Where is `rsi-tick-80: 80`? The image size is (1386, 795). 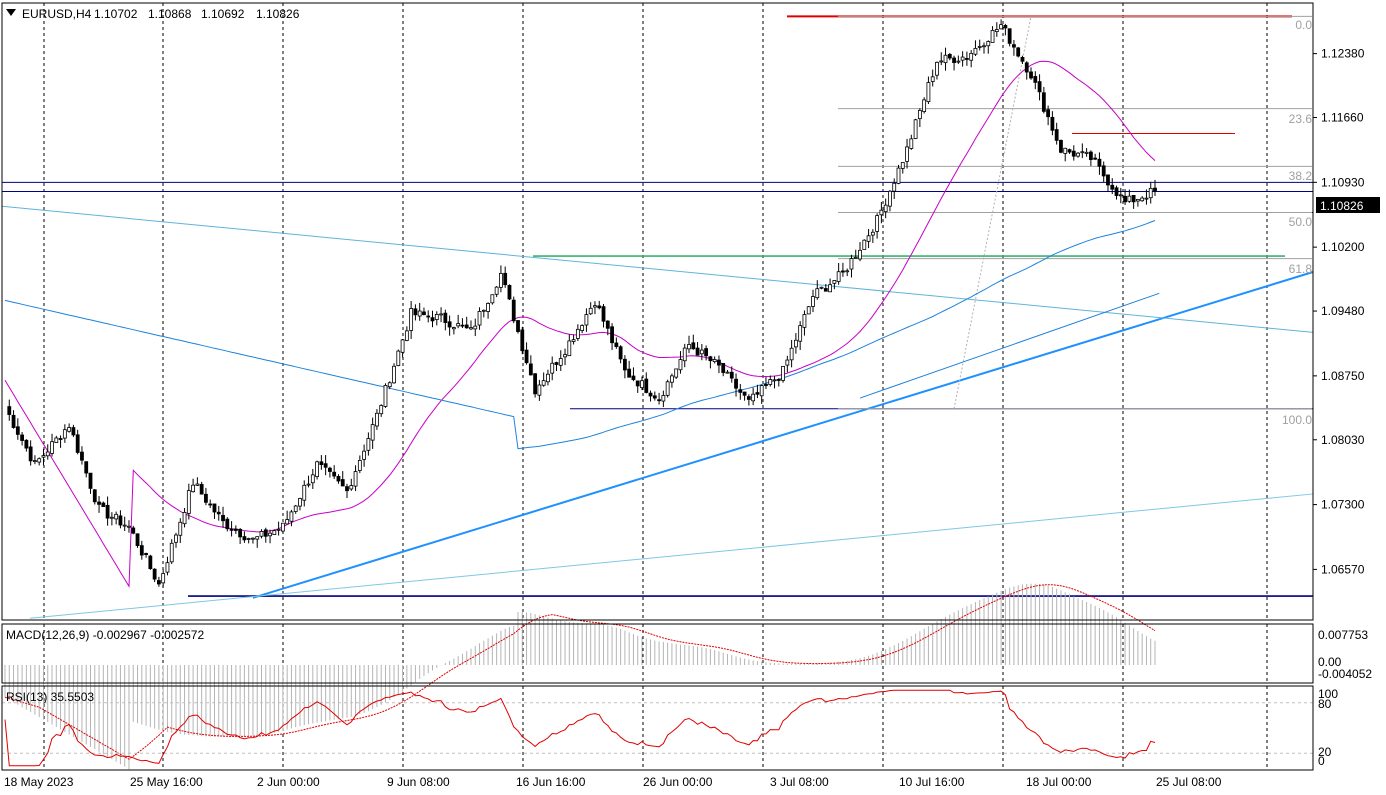 rsi-tick-80: 80 is located at coordinates (1325, 704).